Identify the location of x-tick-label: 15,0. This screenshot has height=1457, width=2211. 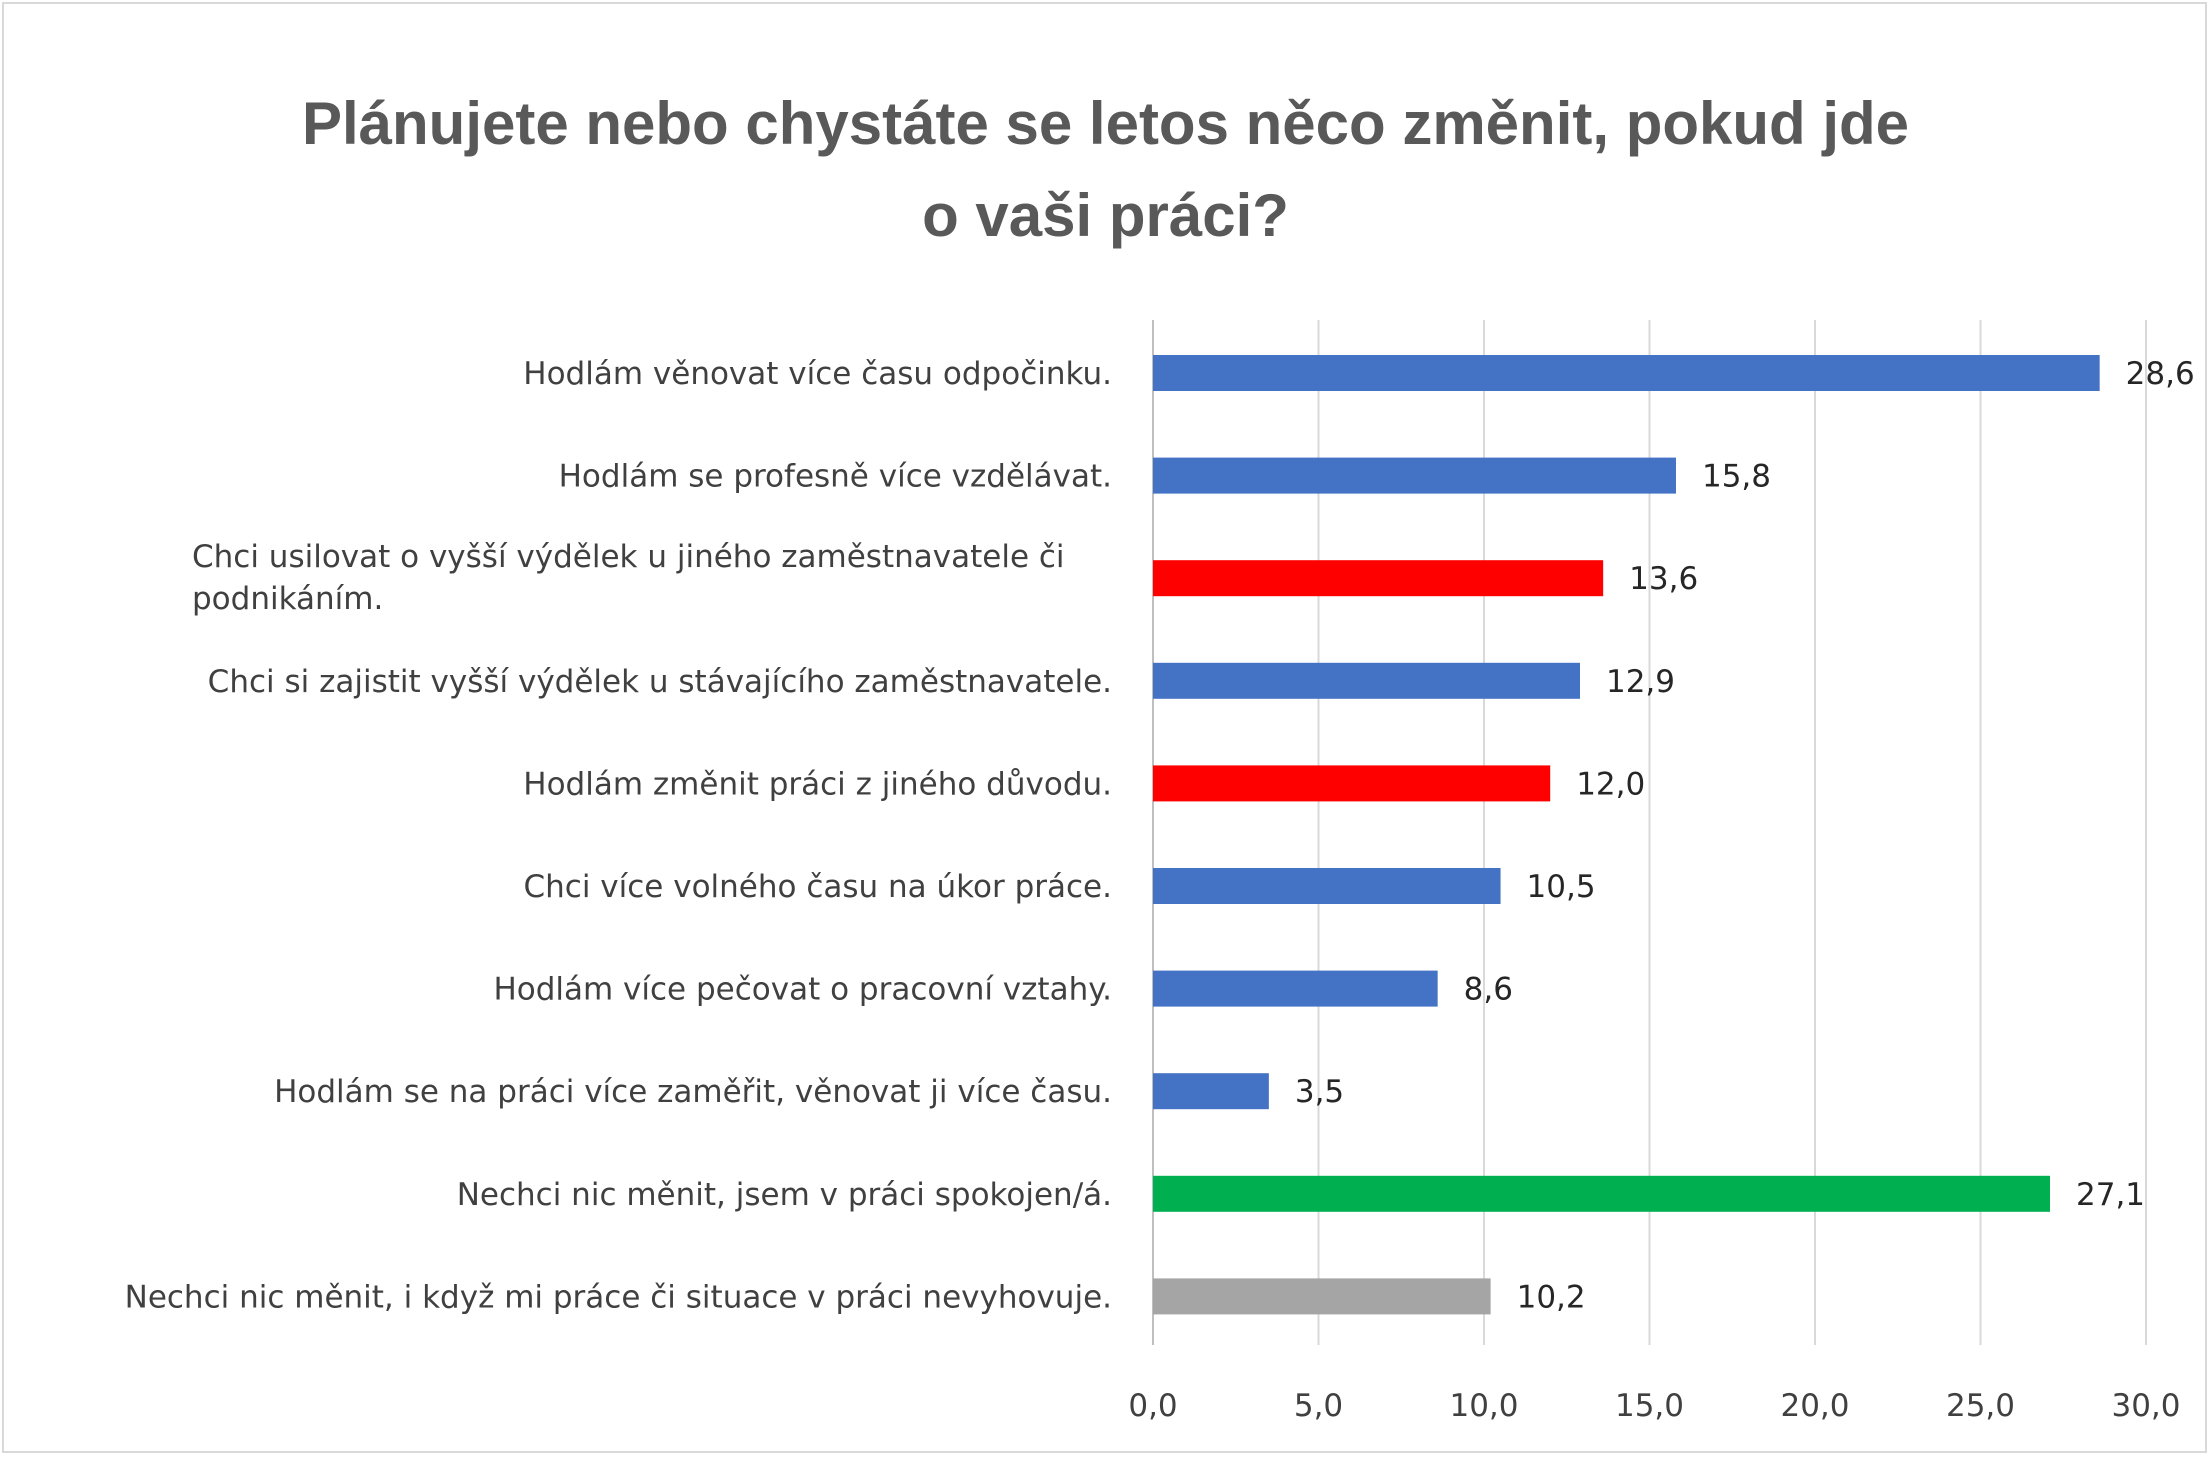
(1649, 1406).